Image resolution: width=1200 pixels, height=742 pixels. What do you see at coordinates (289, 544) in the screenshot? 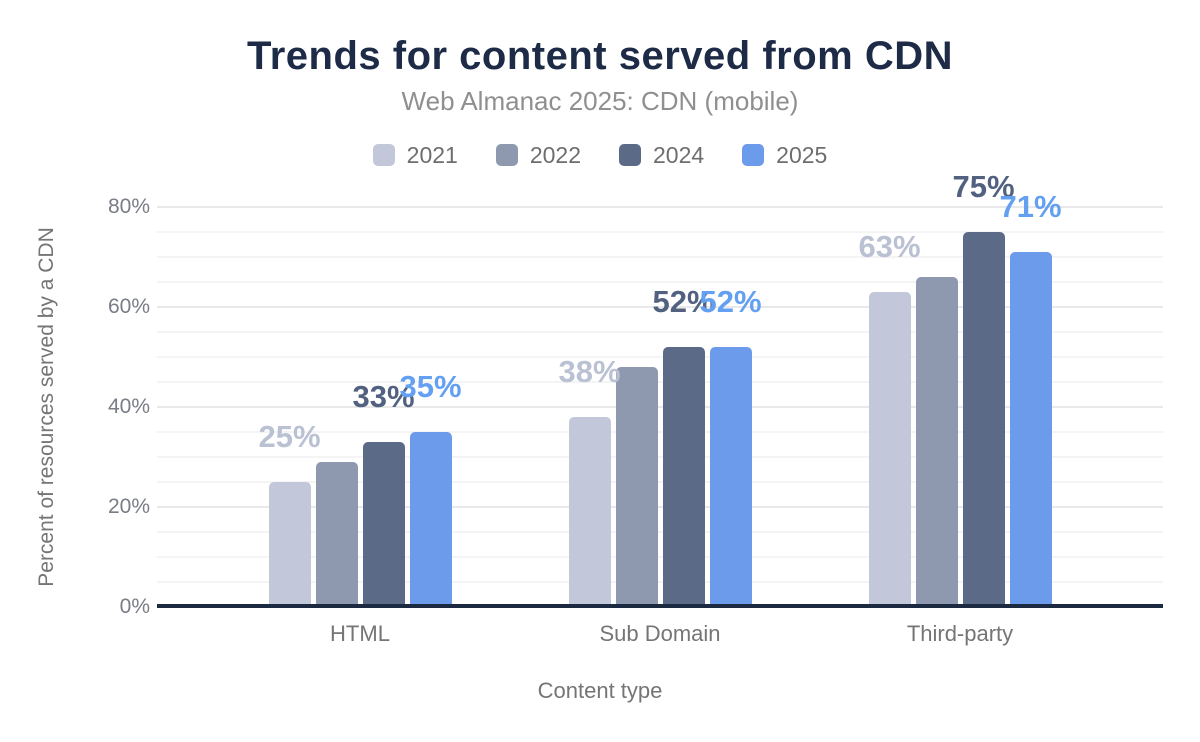
I see `bar-2021-html` at bounding box center [289, 544].